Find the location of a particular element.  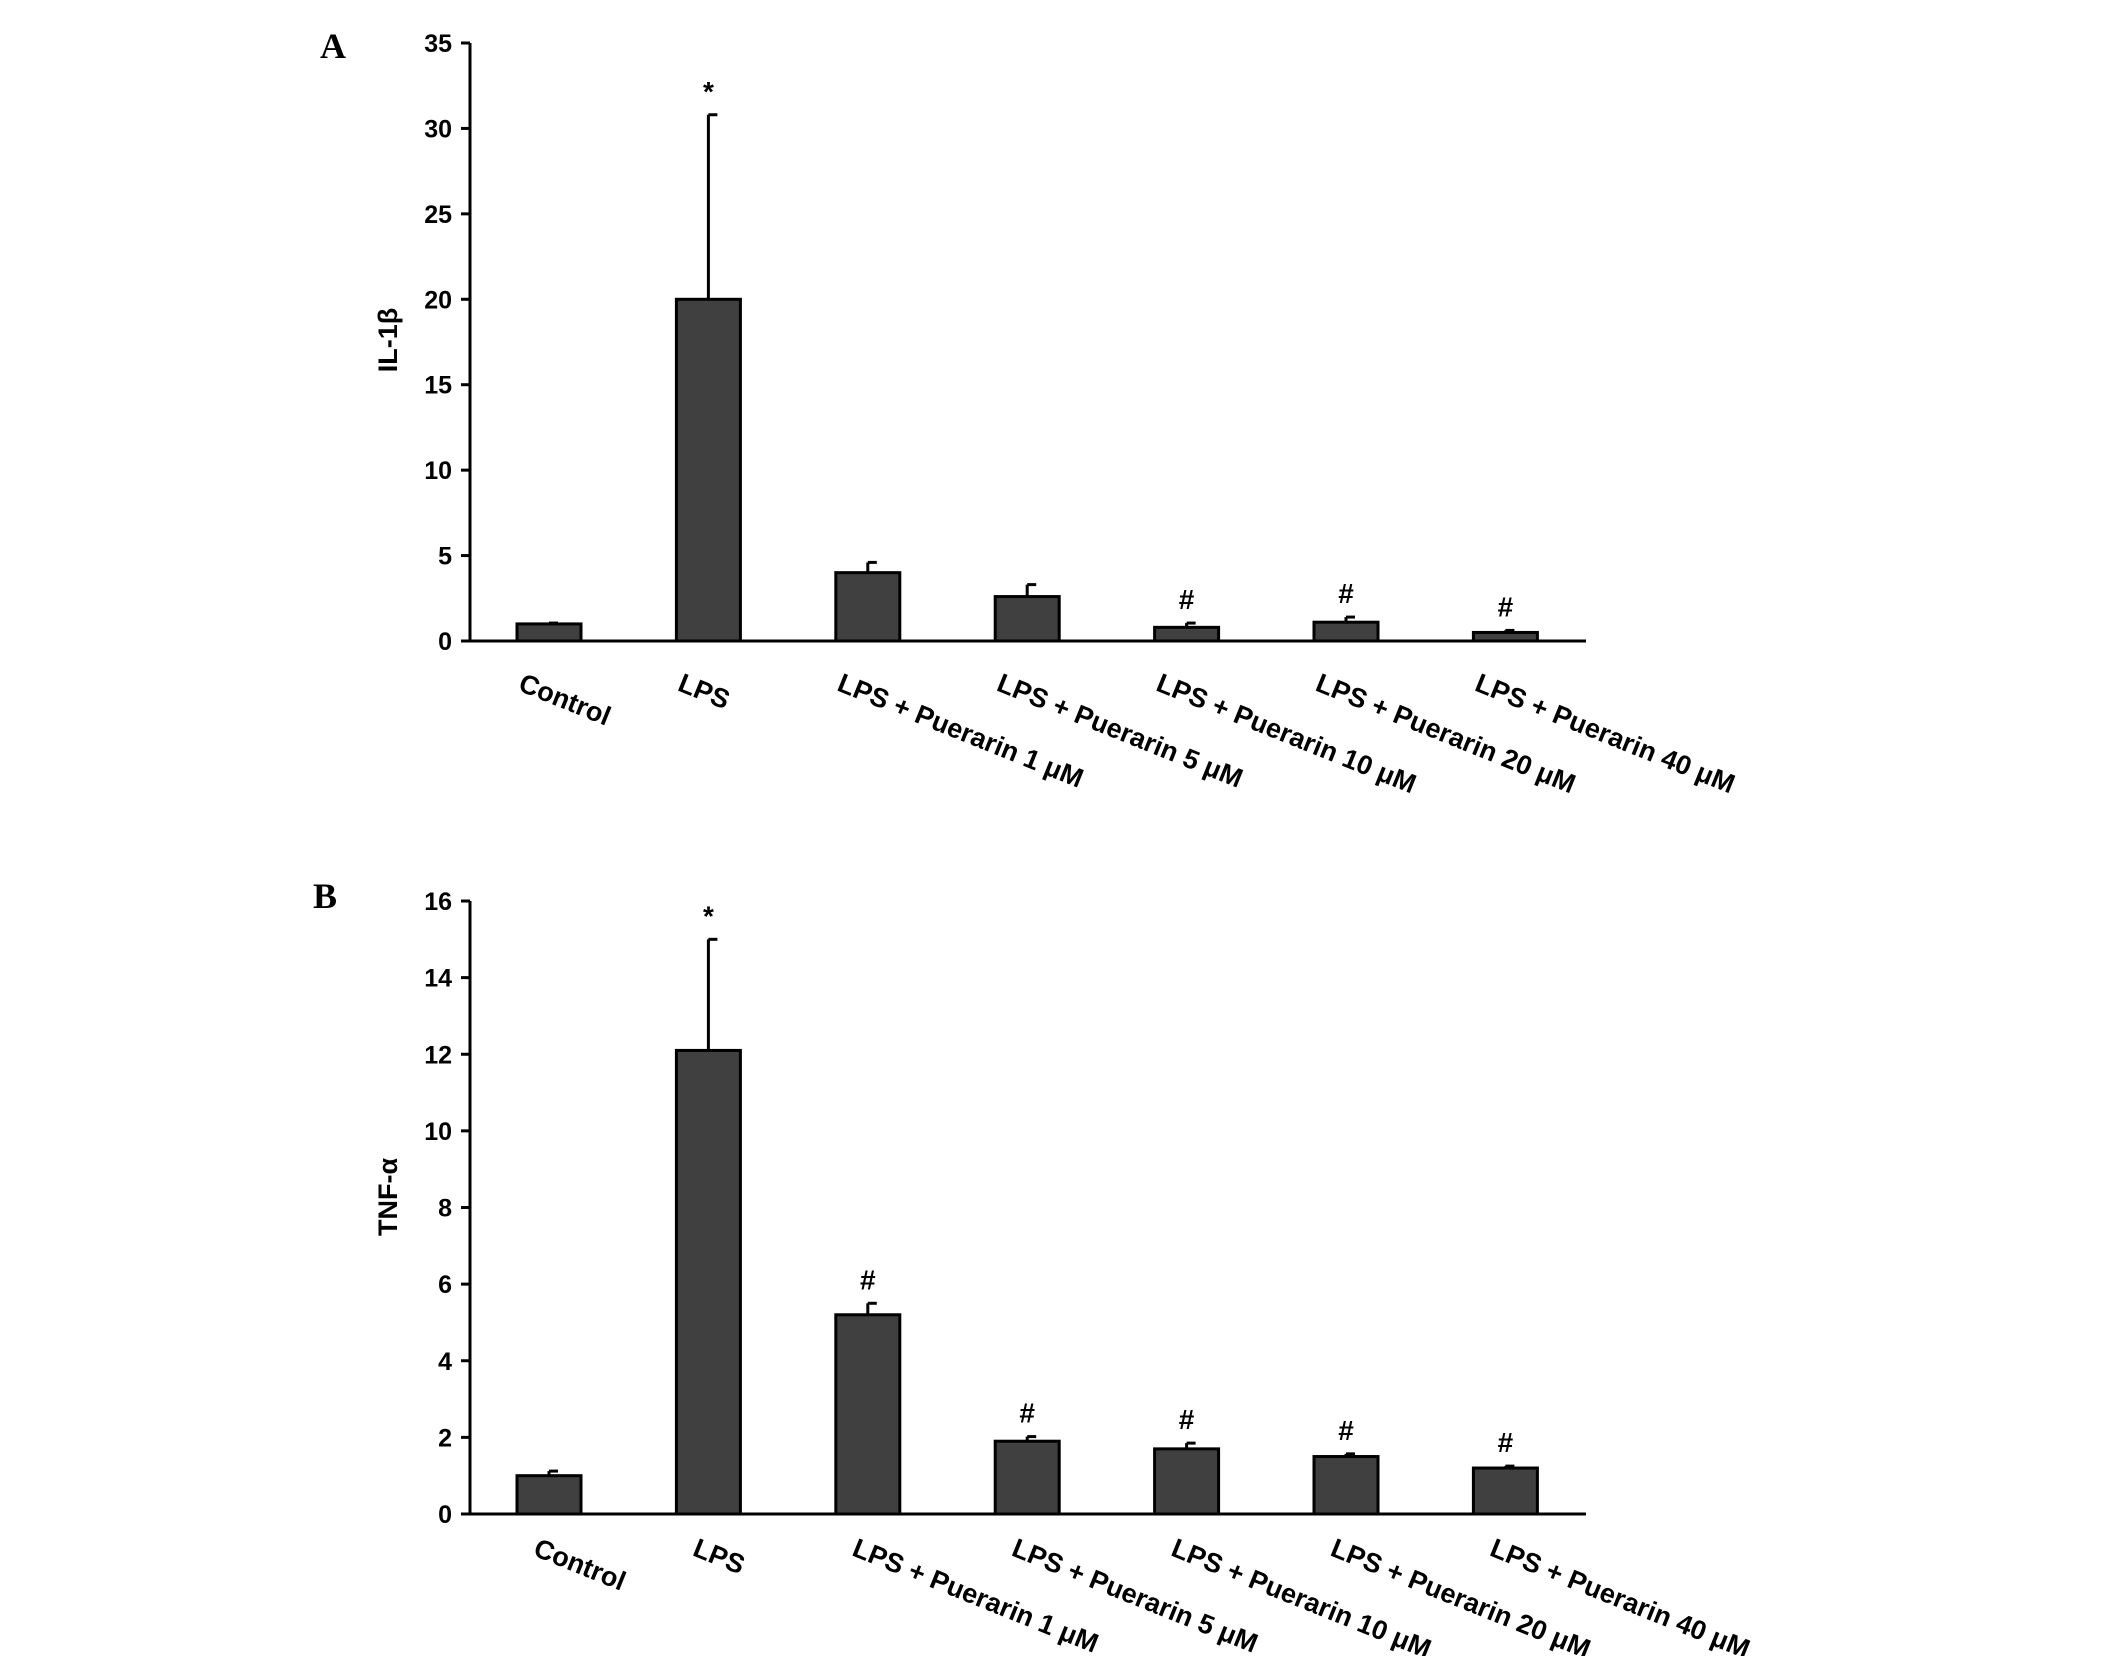

y-tick-label: 6 is located at coordinates (445, 1285).